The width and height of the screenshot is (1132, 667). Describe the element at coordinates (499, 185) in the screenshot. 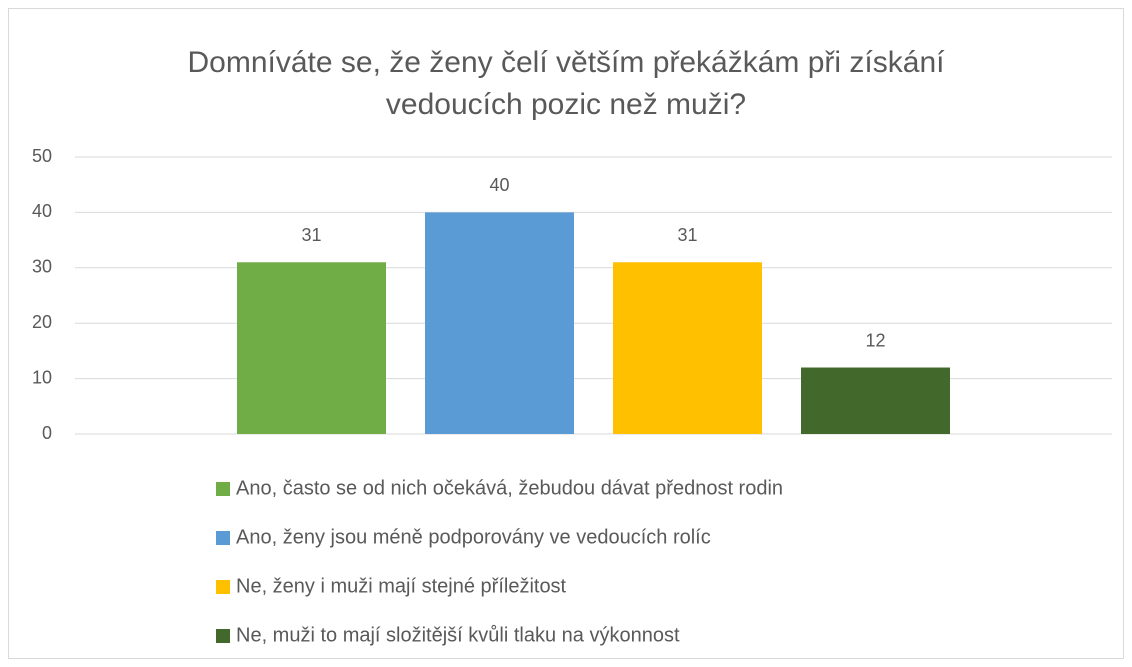

I see `data-label: 40` at that location.